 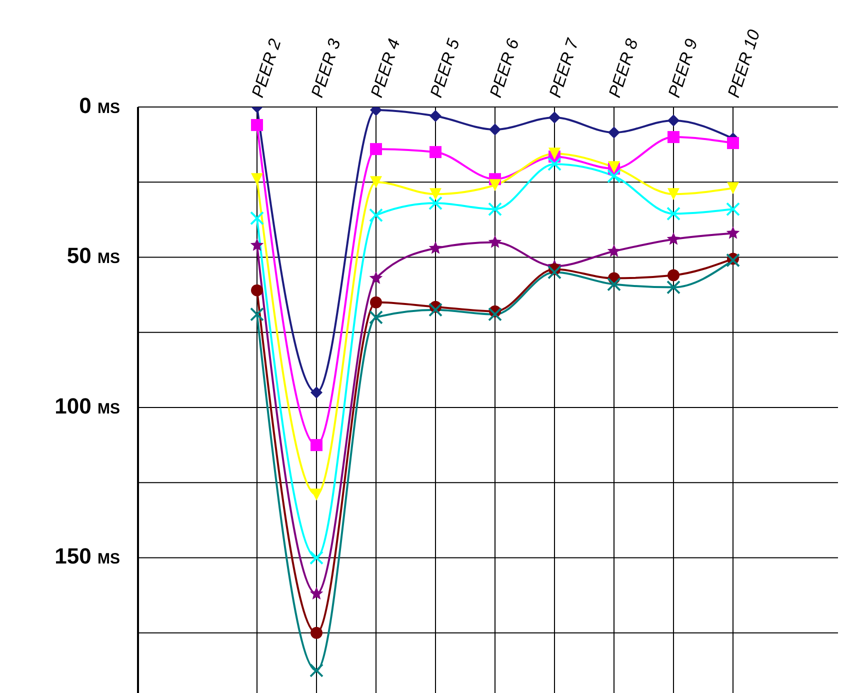 I want to click on y-tick-label: 0 ms, so click(x=99, y=105).